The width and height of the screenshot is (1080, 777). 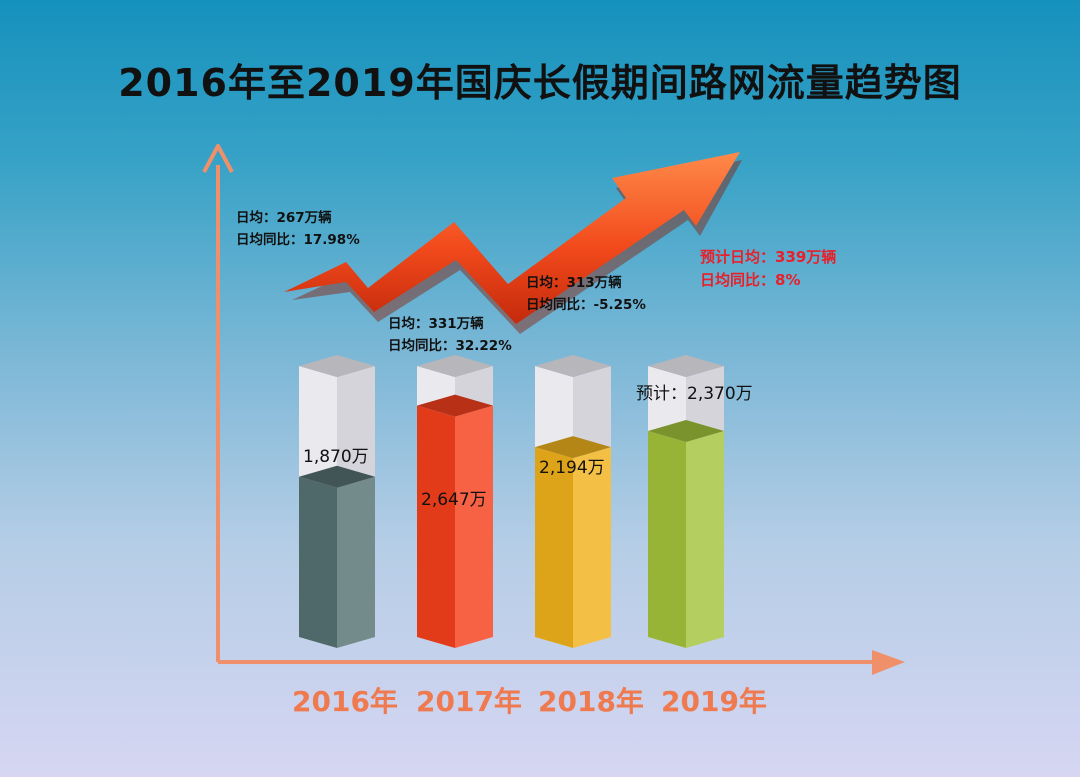 I want to click on annotation-2019-yoy: 日均同比：8%, so click(x=750, y=280).